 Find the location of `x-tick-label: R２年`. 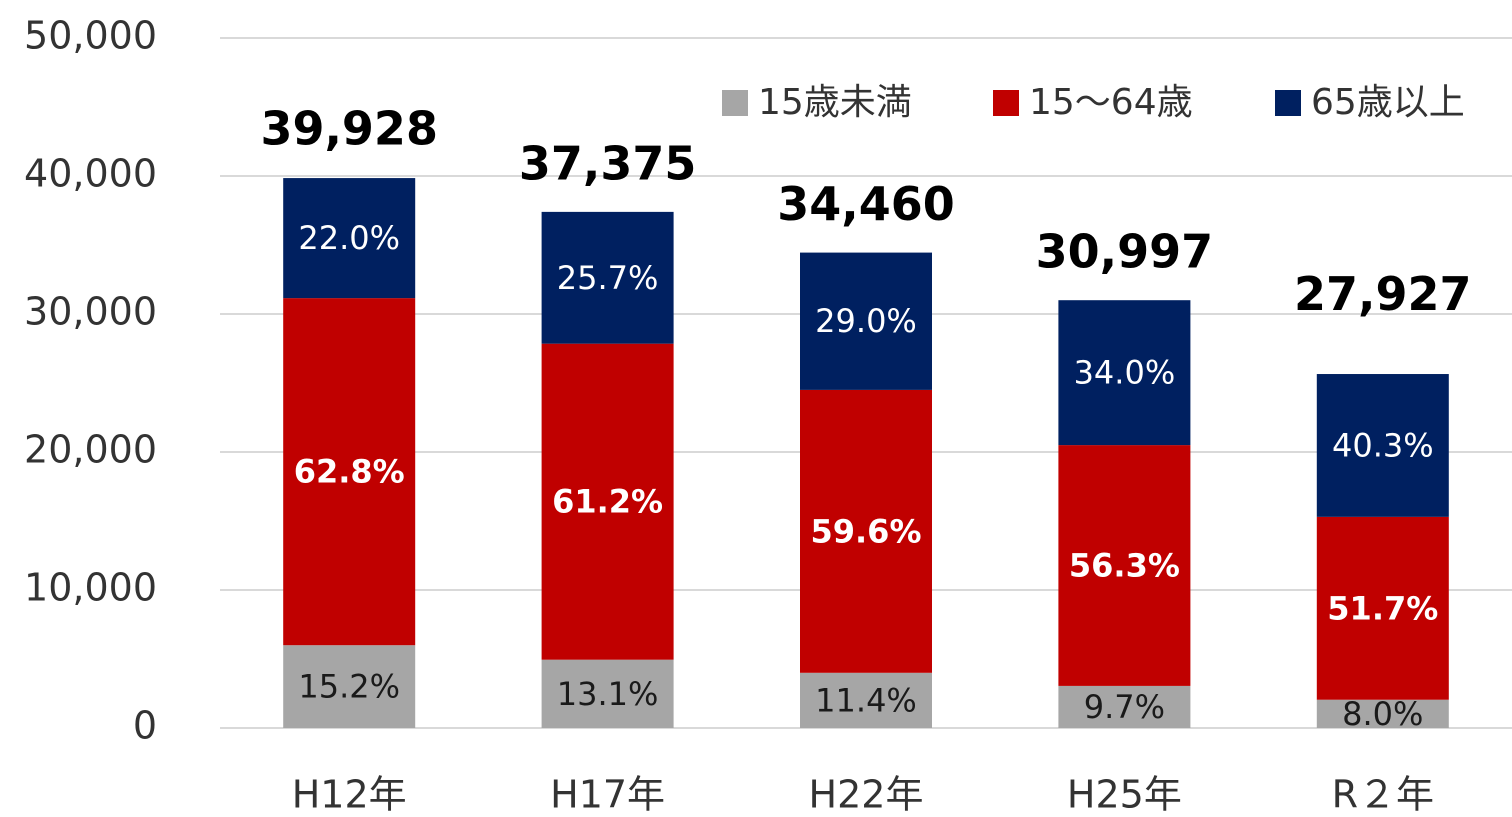

x-tick-label: R２年 is located at coordinates (1383, 795).